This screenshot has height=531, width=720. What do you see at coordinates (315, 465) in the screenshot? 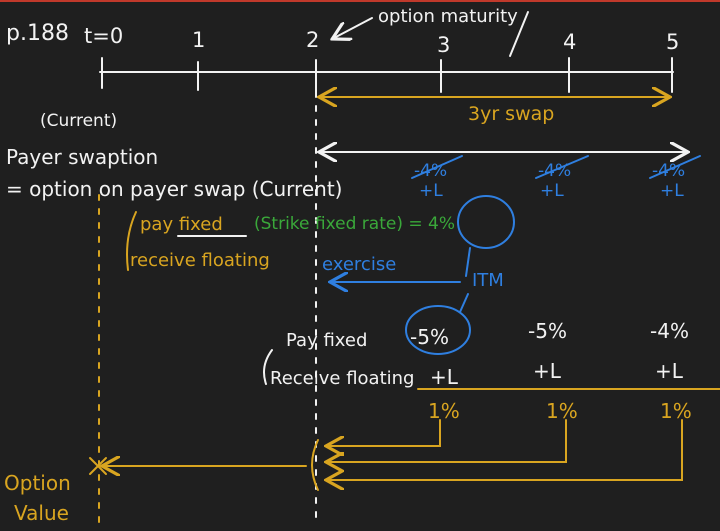
I see `sum-bracket` at bounding box center [315, 465].